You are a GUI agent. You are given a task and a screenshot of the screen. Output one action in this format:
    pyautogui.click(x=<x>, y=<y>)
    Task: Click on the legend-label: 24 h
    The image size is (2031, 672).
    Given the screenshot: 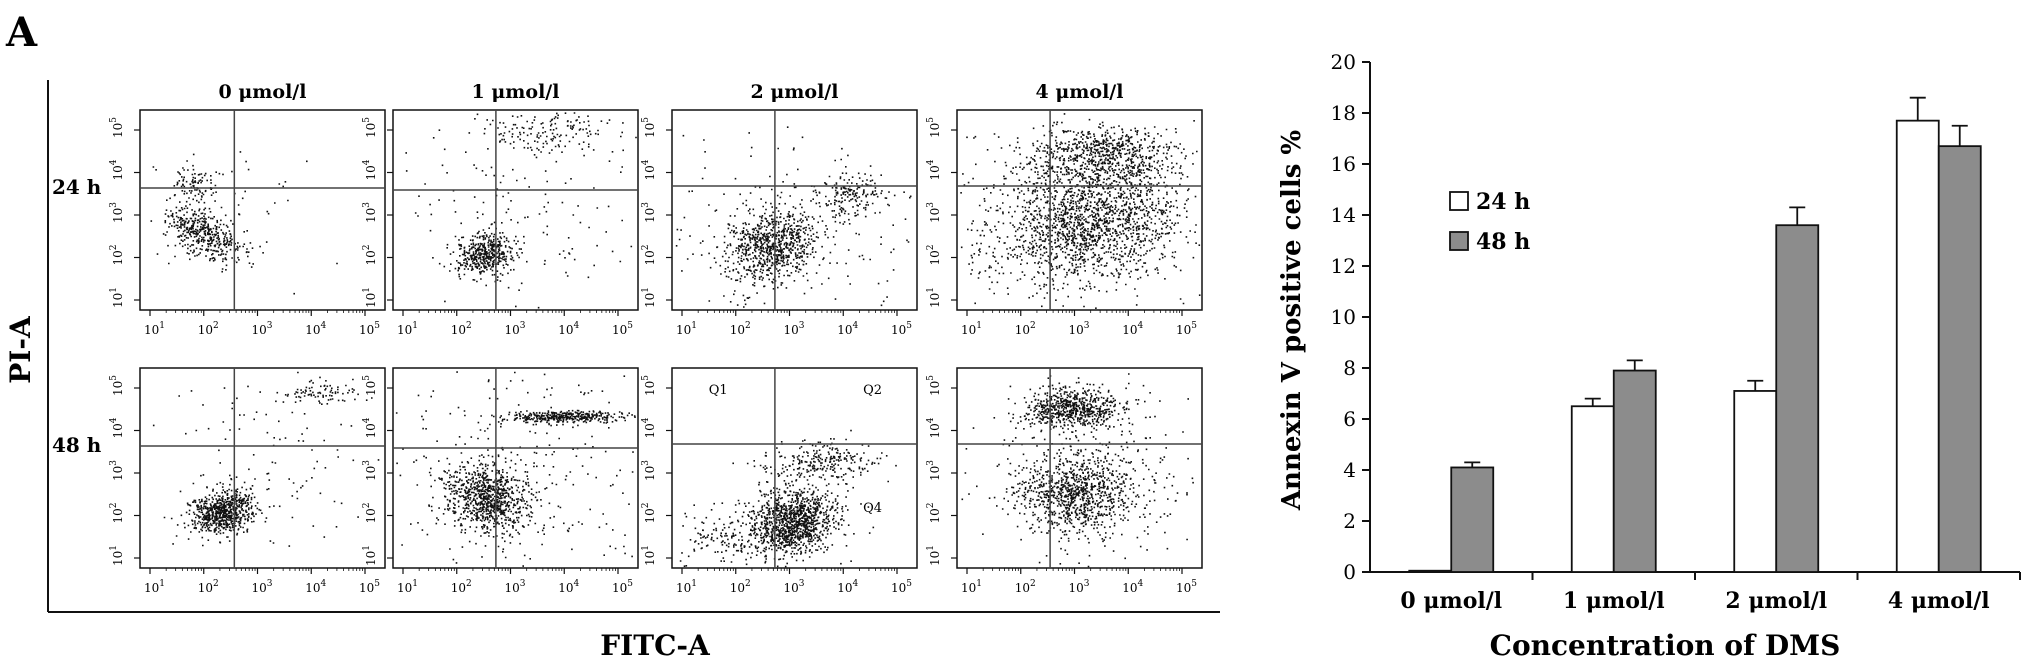 What is the action you would take?
    pyautogui.click(x=1503, y=202)
    